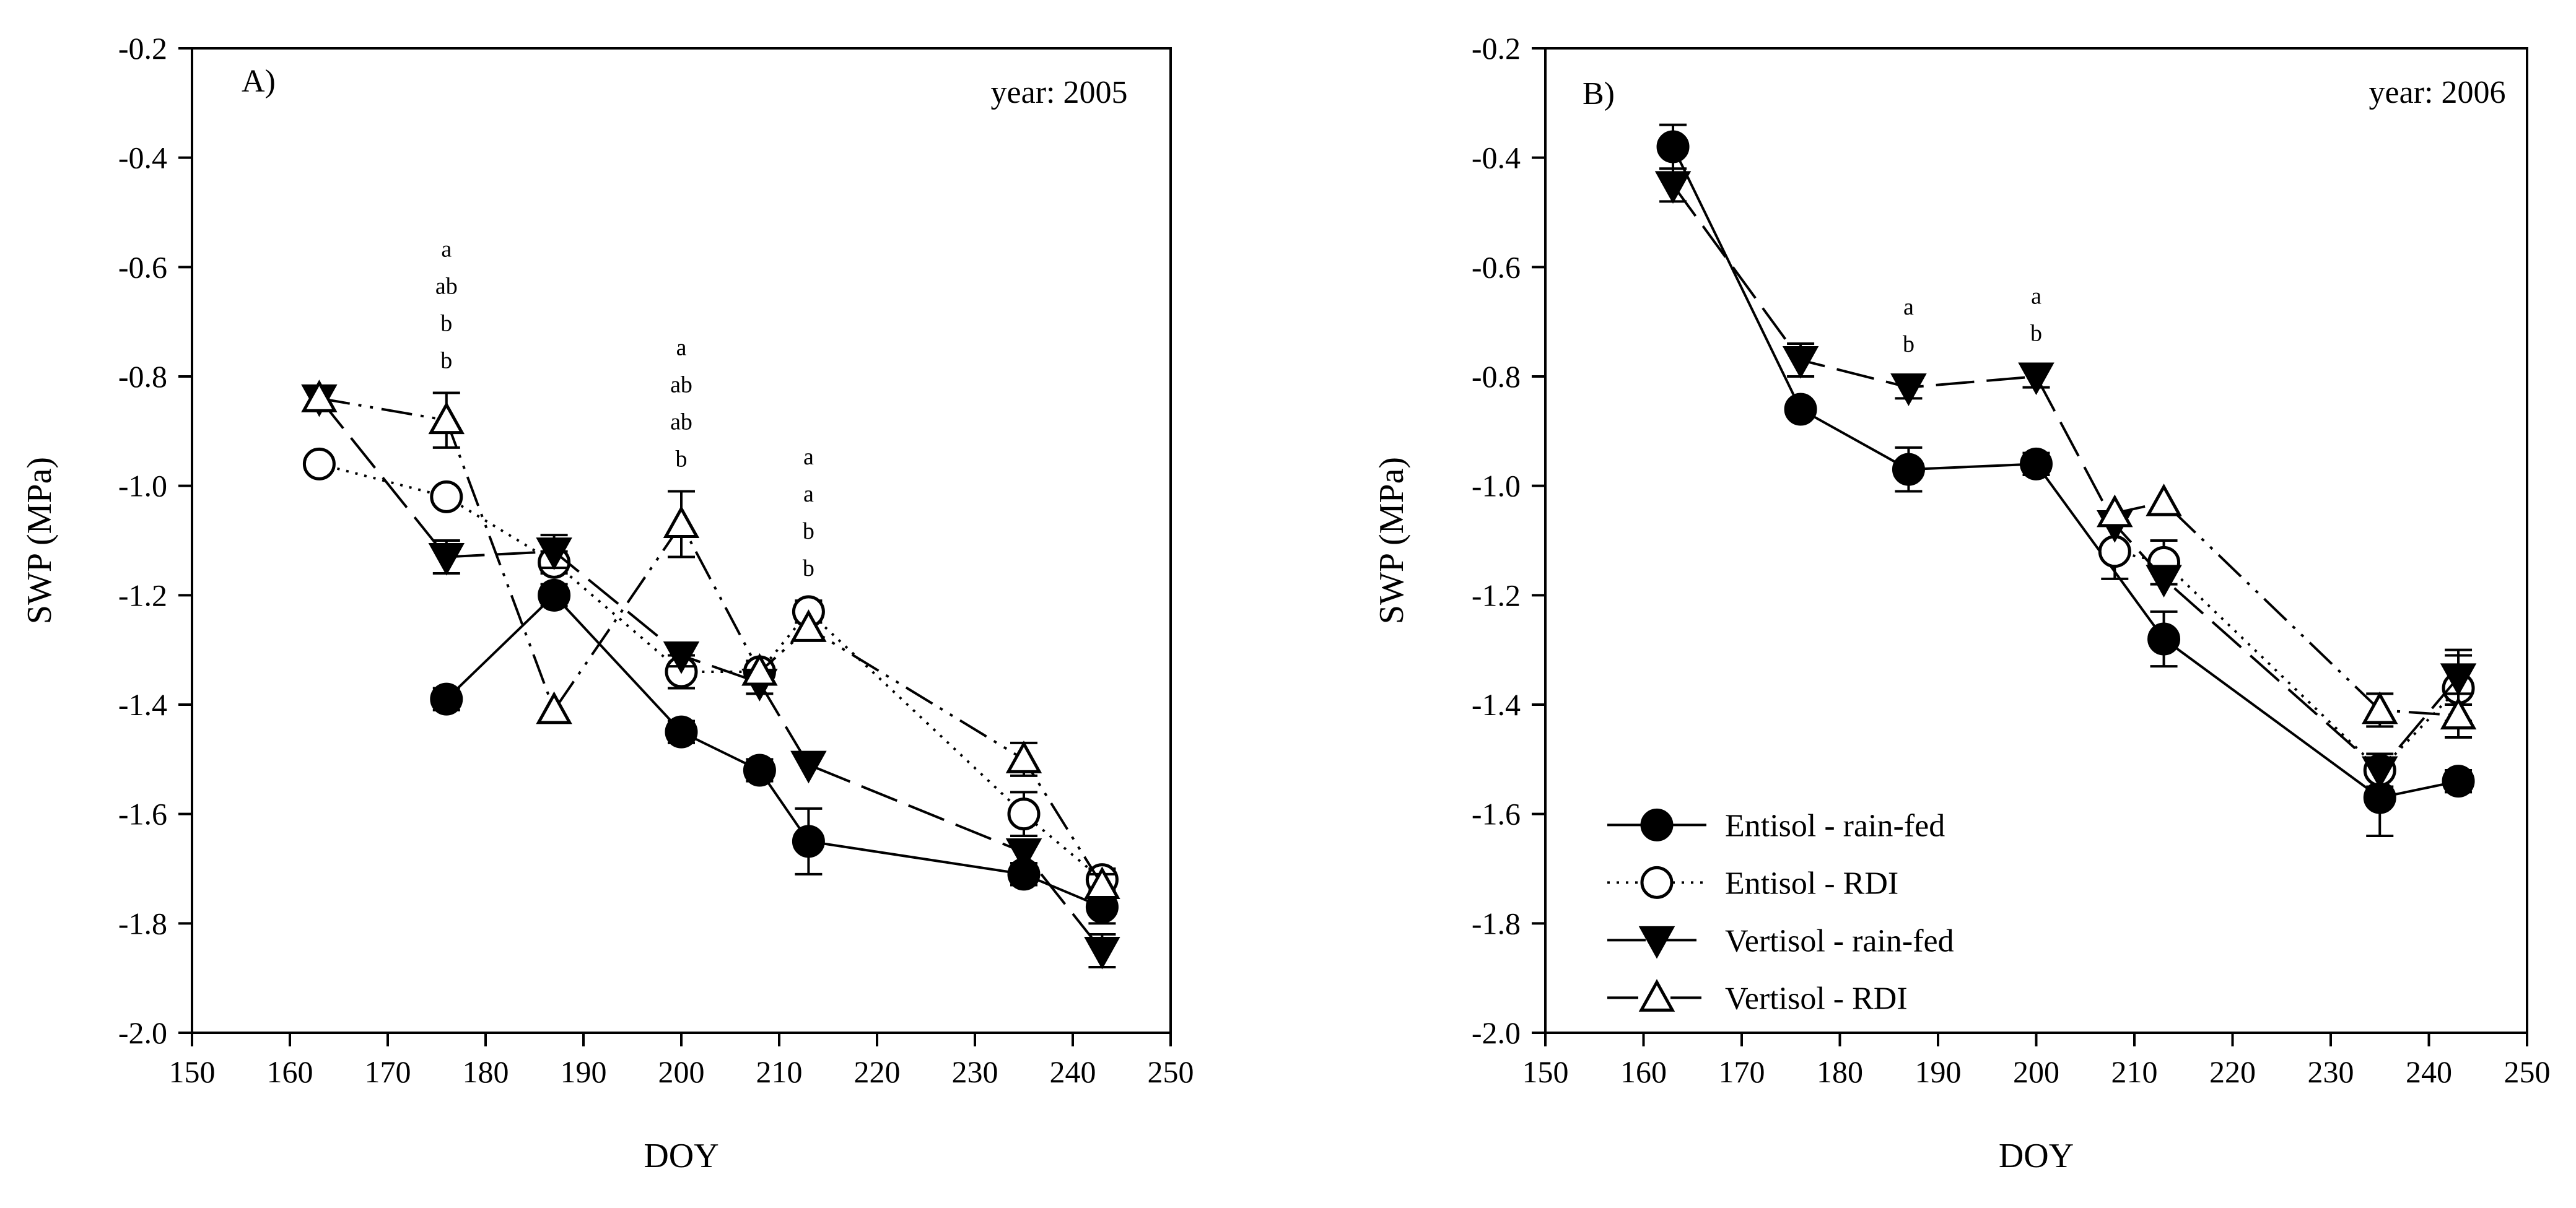 The height and width of the screenshot is (1208, 2576). What do you see at coordinates (142, 267) in the screenshot?
I see `y-tick-label: -0.6` at bounding box center [142, 267].